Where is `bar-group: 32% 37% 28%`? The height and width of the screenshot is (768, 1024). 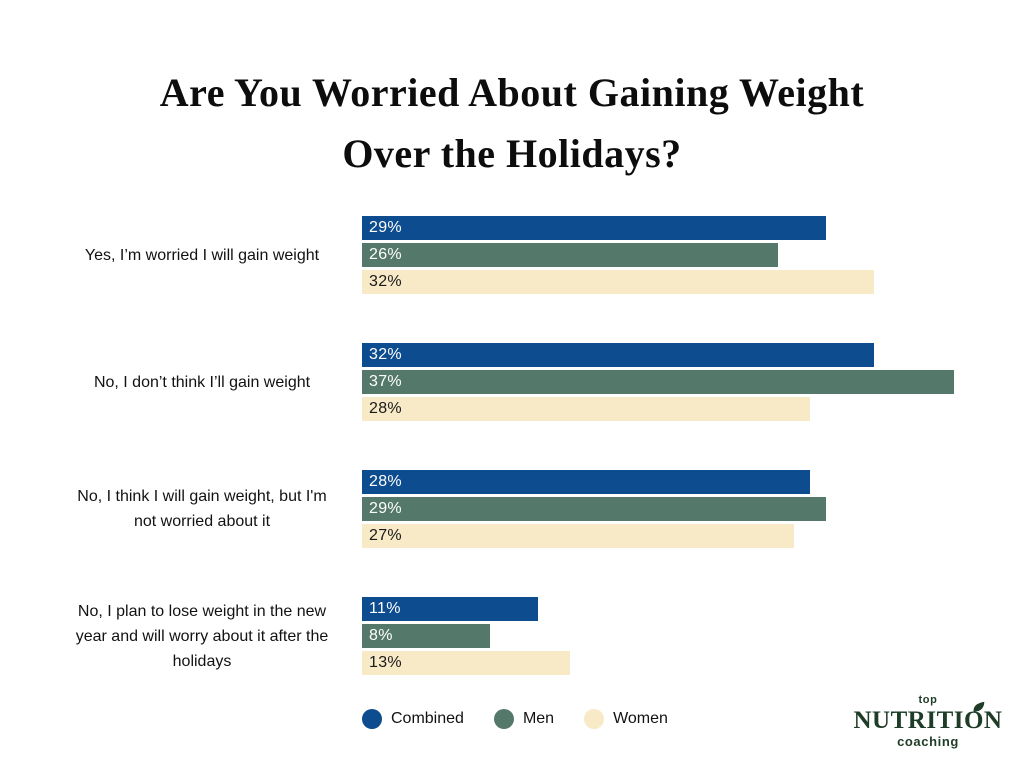
bar-group: 32% 37% 28% is located at coordinates (658, 382).